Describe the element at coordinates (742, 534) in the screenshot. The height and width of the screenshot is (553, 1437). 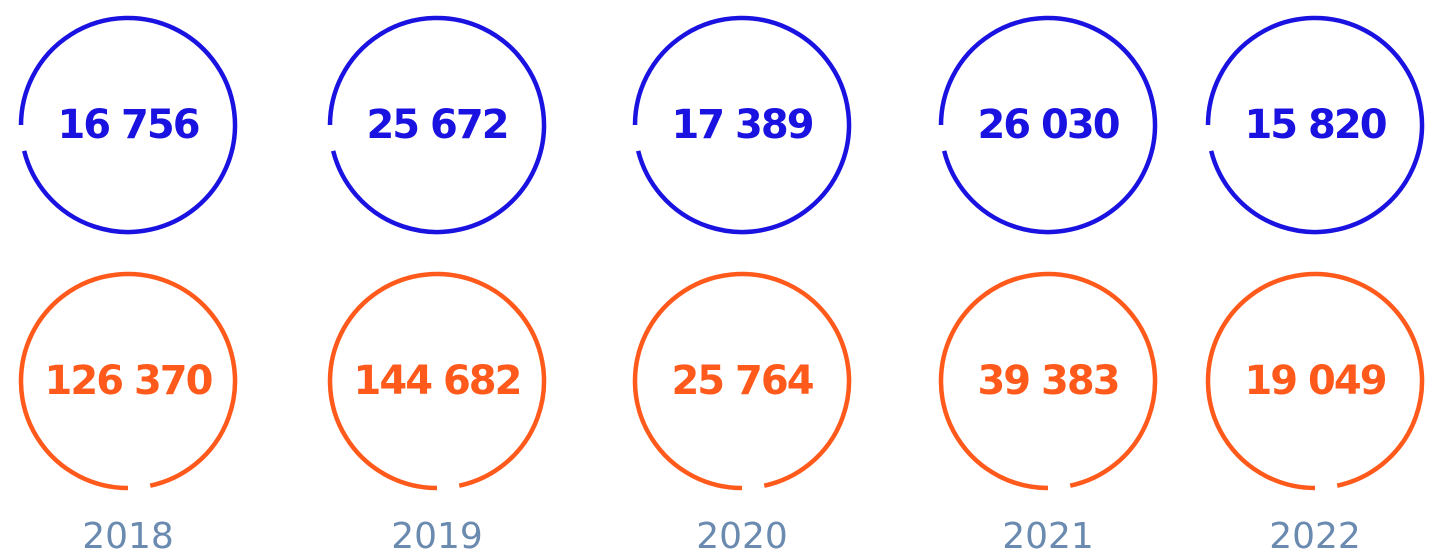
I see `year-label: 2020` at that location.